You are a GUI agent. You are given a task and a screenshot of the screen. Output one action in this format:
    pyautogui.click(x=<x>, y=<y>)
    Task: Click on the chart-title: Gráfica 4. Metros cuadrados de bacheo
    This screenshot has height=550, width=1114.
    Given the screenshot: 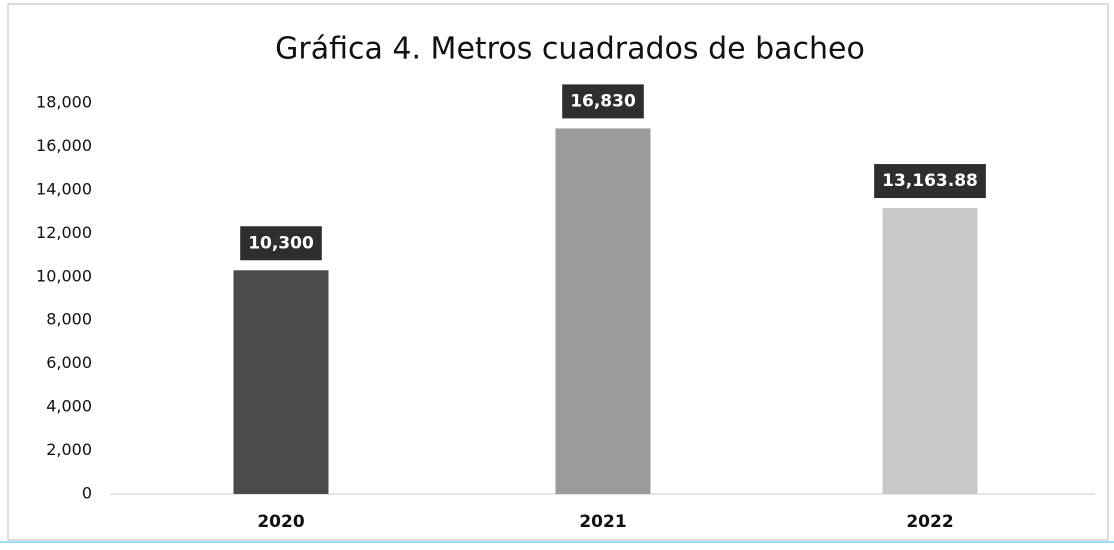 What is the action you would take?
    pyautogui.click(x=570, y=49)
    